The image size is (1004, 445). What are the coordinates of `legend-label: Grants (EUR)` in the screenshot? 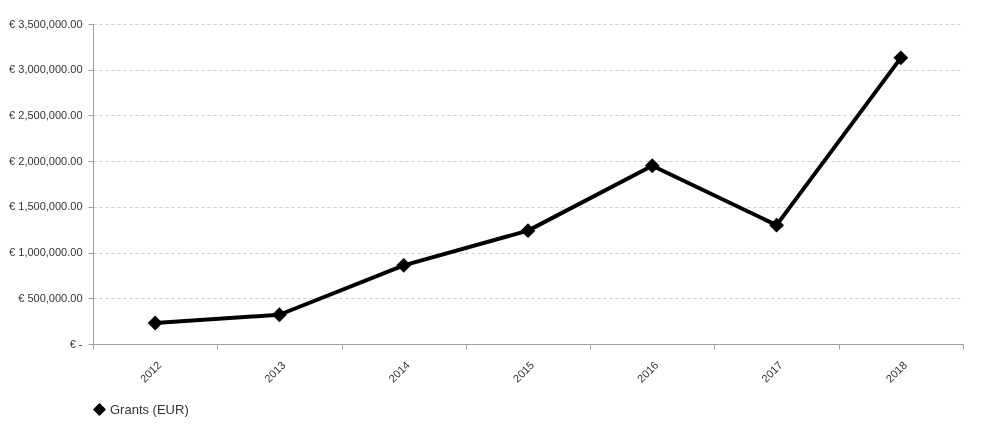 It's located at (149, 409).